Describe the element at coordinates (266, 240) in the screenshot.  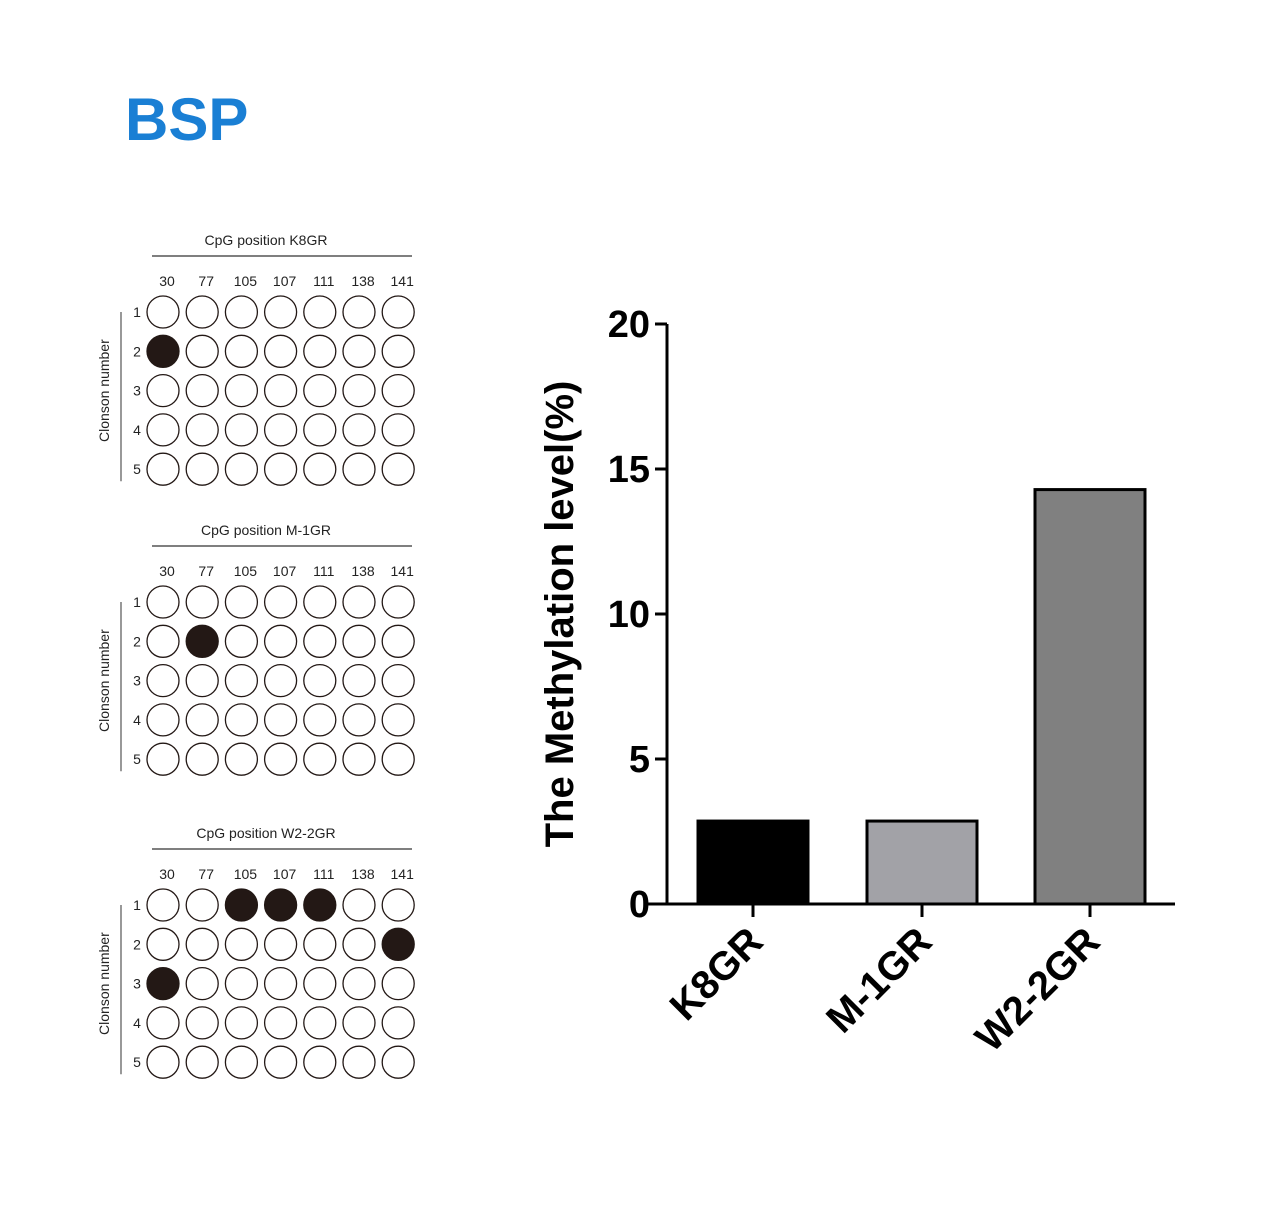
I see `panel-header: CpG position K8GR` at that location.